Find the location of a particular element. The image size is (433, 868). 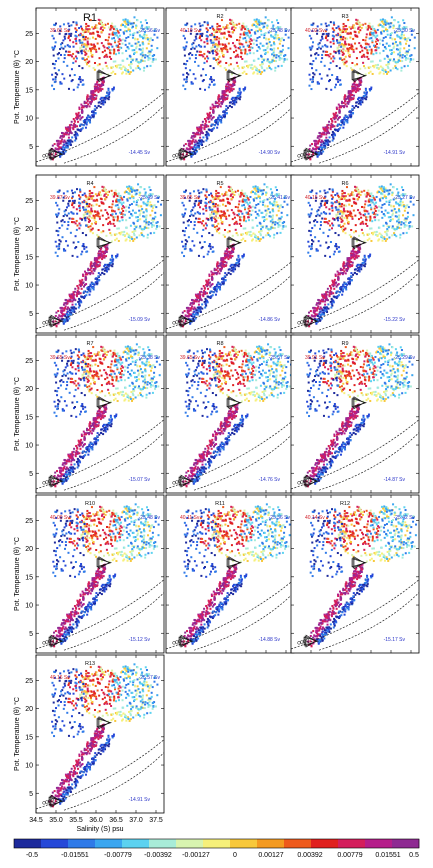

deep-water-mass-marker is located at coordinates (56, 154).